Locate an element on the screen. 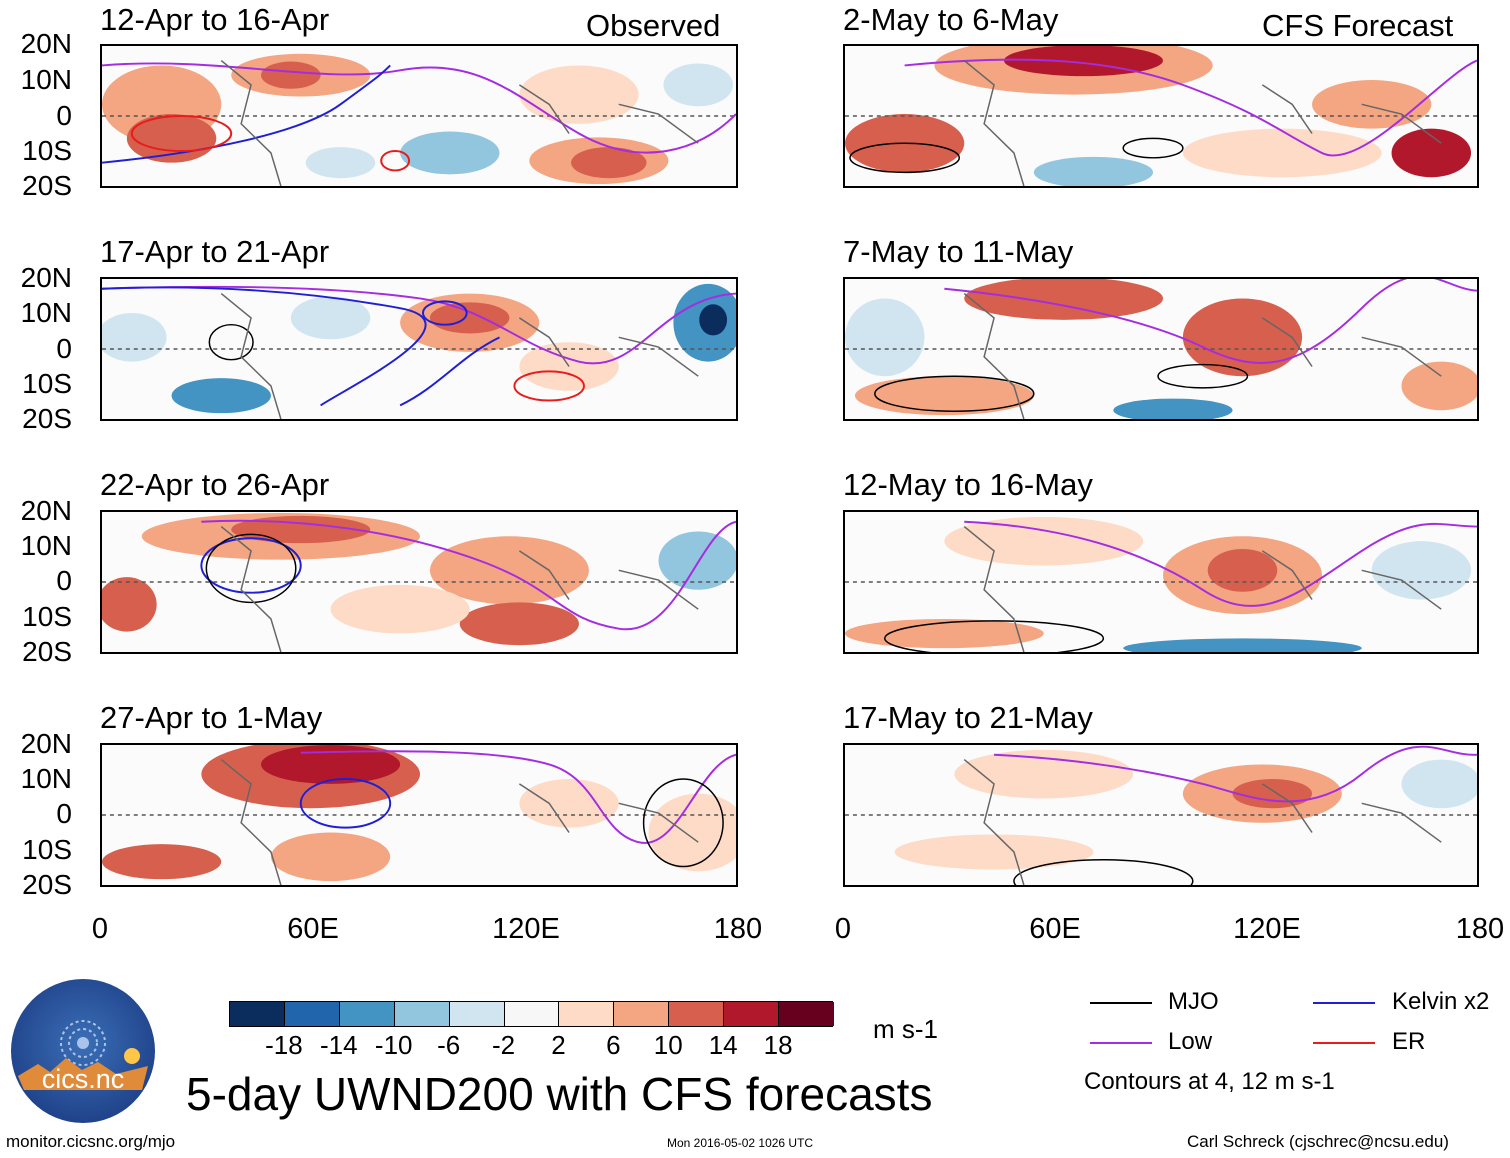  legend-label-er: ER is located at coordinates (1409, 1041).